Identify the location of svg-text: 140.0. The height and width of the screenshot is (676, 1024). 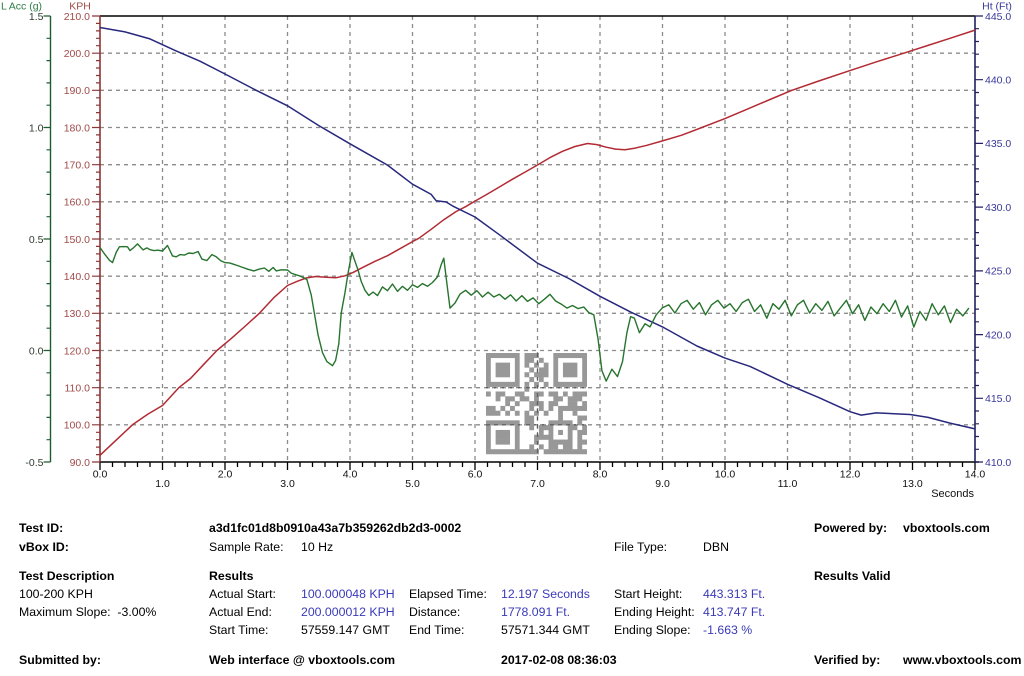
(77, 277).